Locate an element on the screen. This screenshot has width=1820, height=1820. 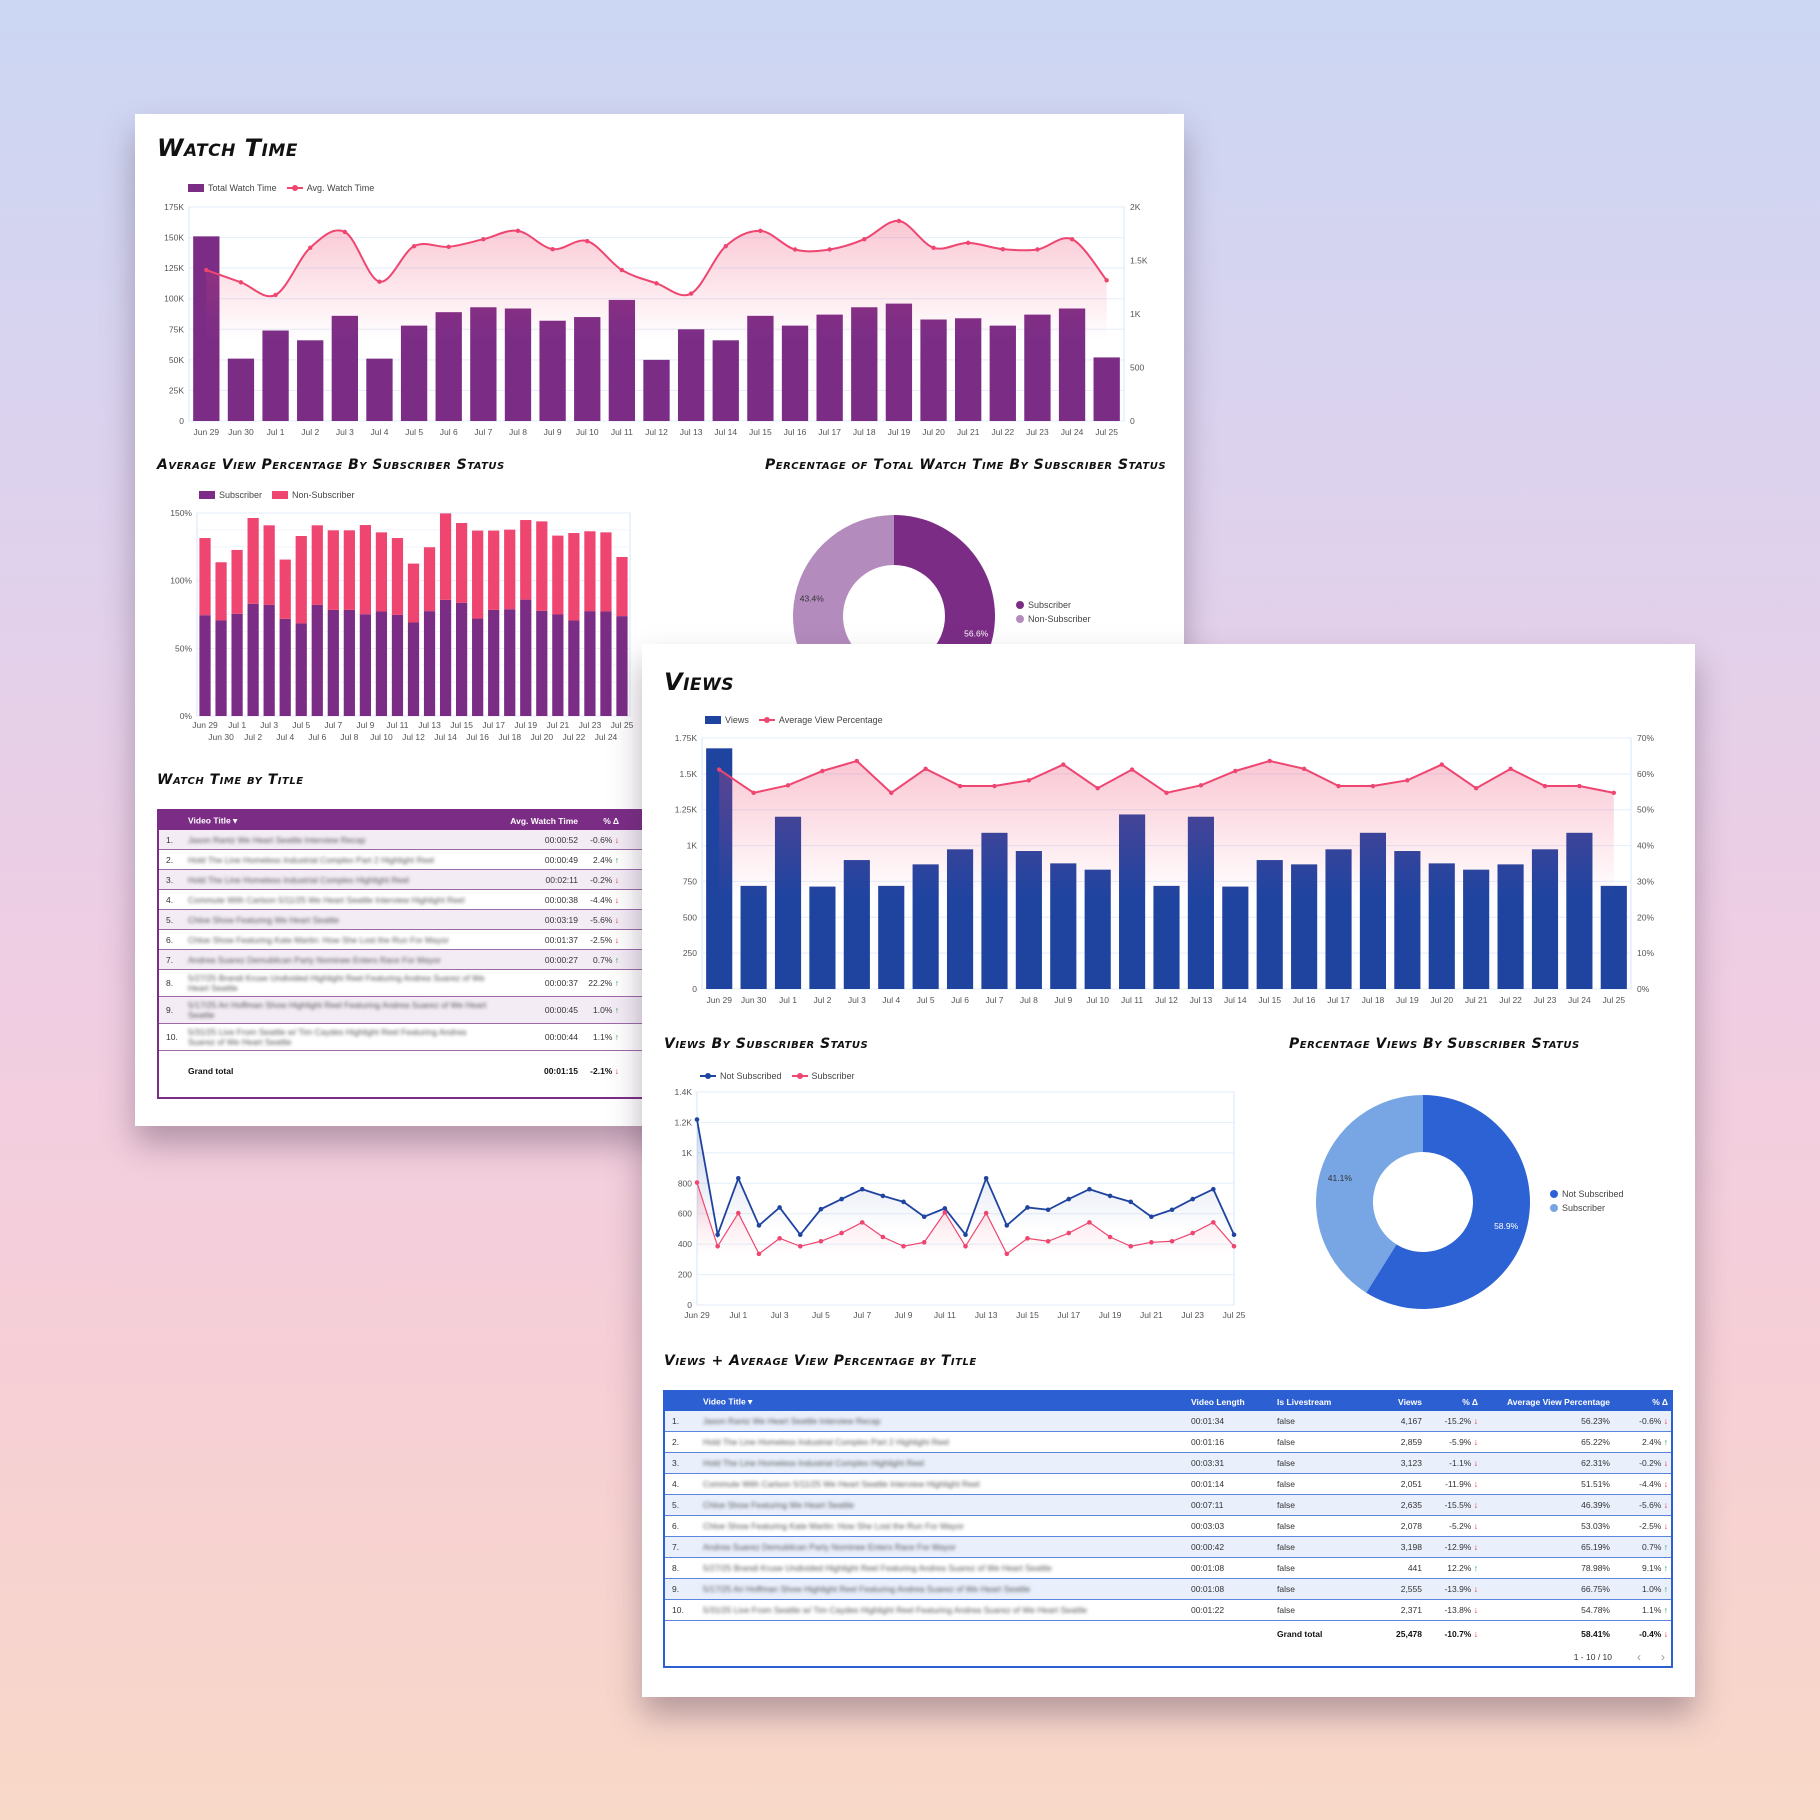
column-header-video-length: Video Length is located at coordinates (1218, 1401).